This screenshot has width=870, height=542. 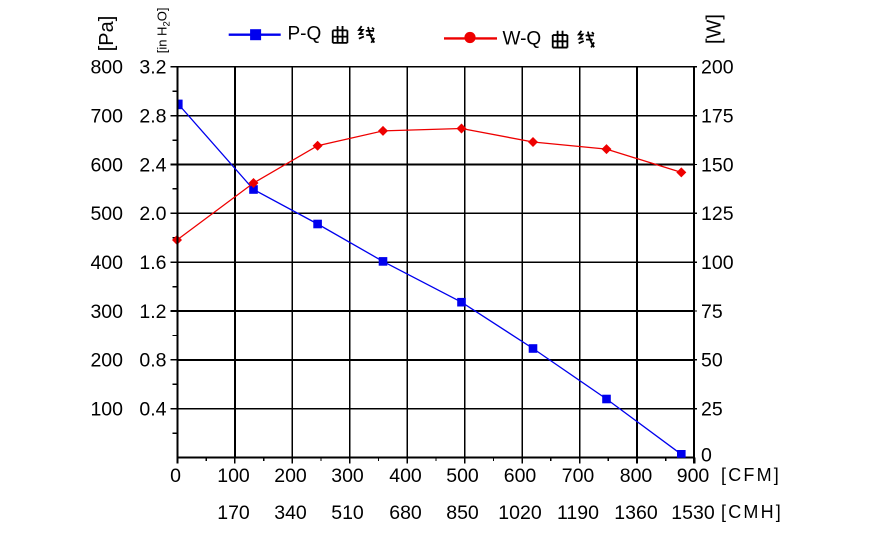 I want to click on svg-text: 1.6, so click(x=152, y=263).